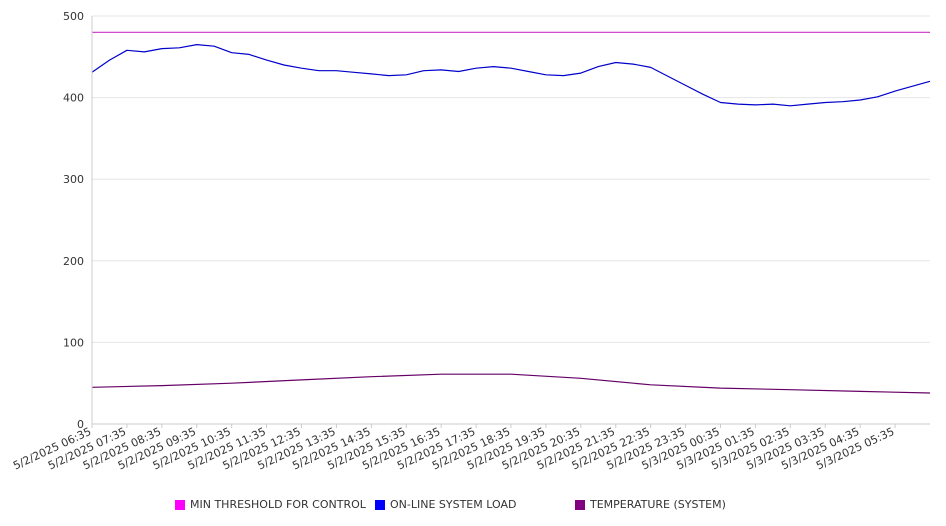 The width and height of the screenshot is (946, 526). Describe the element at coordinates (73, 16) in the screenshot. I see `y-tick-label: 500` at that location.